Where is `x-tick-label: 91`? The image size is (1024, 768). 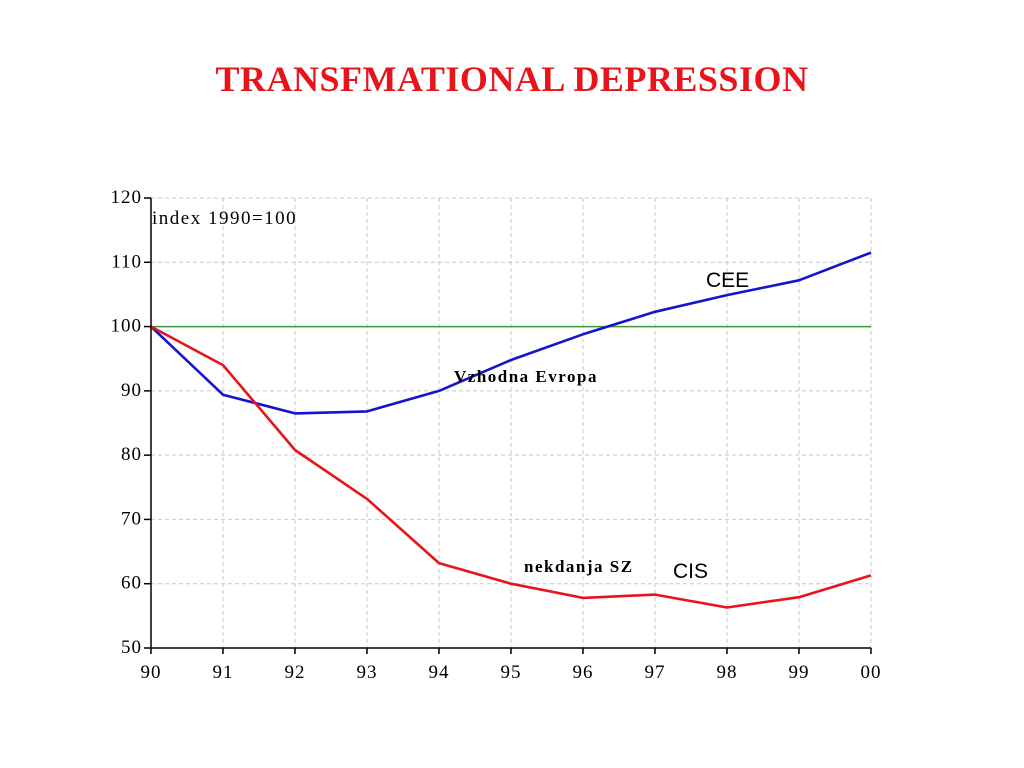 x-tick-label: 91 is located at coordinates (223, 672).